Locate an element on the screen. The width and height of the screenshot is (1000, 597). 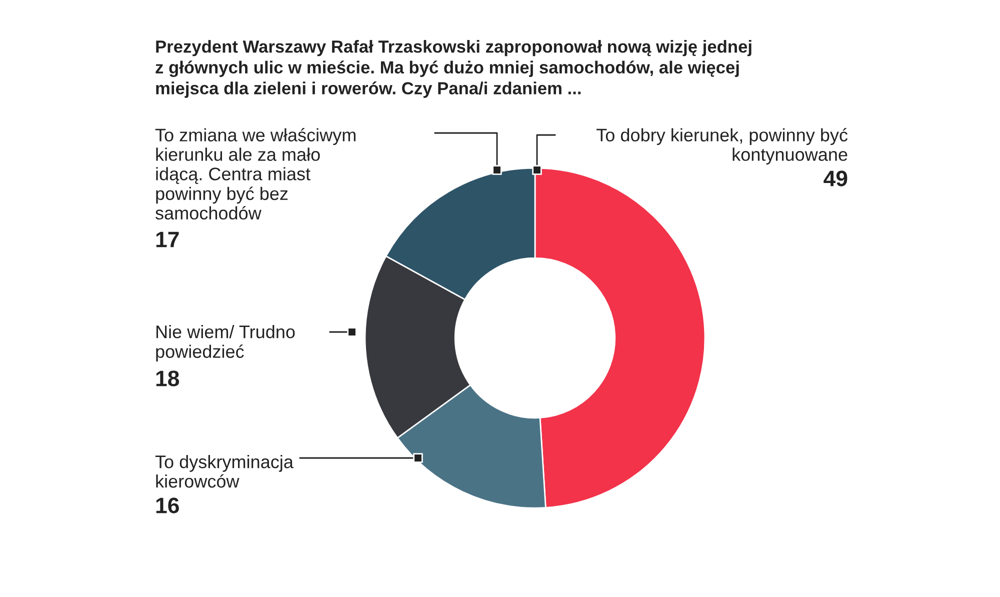
slice-label: To dyskryminacja kierowców is located at coordinates (224, 471).